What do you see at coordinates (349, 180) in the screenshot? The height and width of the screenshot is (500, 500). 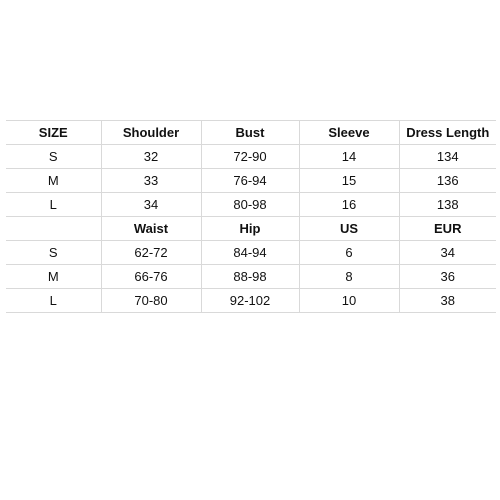 I see `table-cell: 15` at bounding box center [349, 180].